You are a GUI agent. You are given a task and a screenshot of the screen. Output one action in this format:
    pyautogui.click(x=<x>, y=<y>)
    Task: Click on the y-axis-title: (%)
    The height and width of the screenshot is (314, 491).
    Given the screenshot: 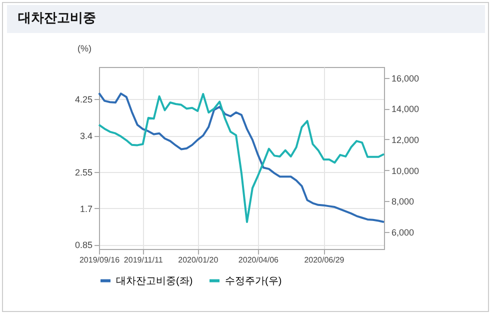 What is the action you would take?
    pyautogui.click(x=85, y=49)
    